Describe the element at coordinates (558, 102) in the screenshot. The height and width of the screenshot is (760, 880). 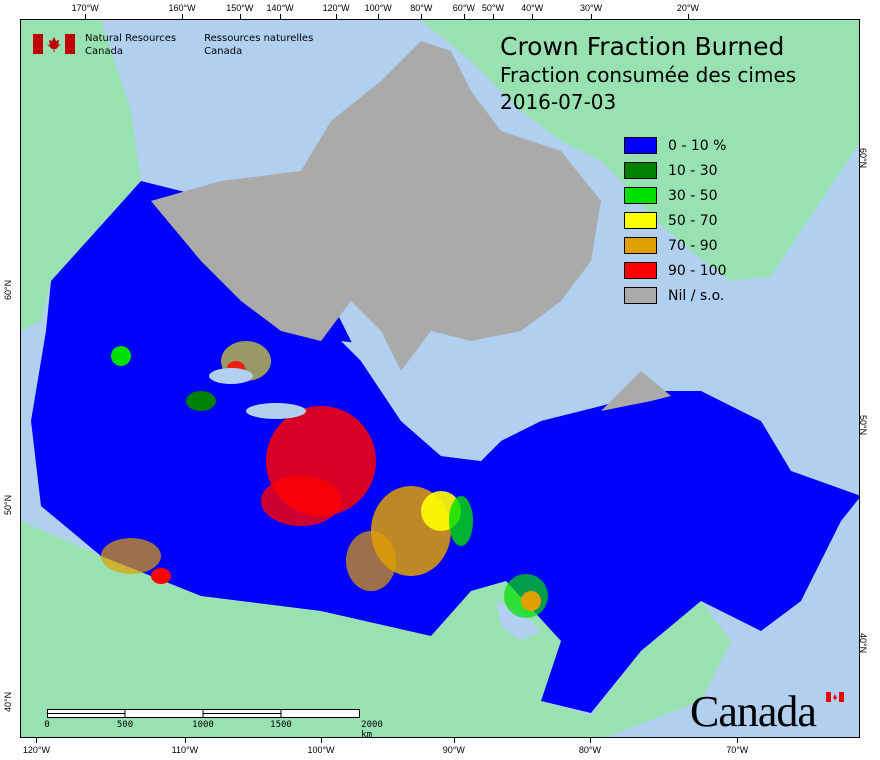
I see `map-date: 2016-07-03` at that location.